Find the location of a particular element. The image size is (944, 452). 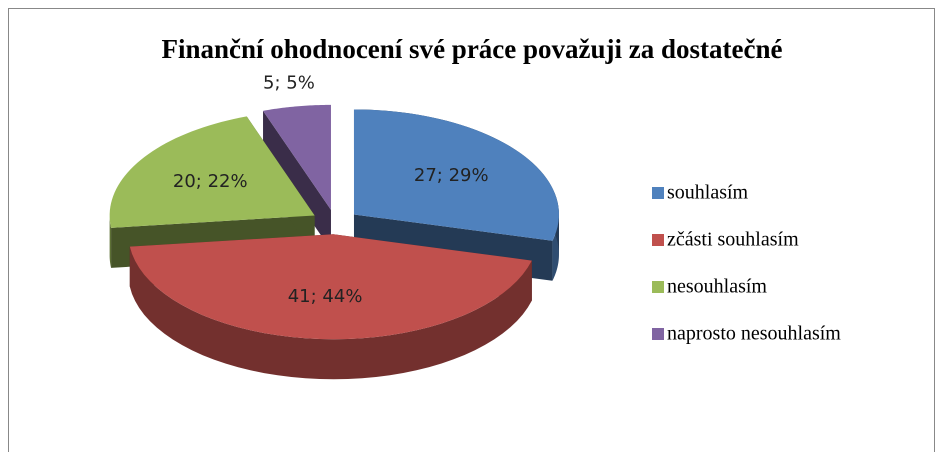

legend-label: zčásti souhlasím is located at coordinates (733, 240).